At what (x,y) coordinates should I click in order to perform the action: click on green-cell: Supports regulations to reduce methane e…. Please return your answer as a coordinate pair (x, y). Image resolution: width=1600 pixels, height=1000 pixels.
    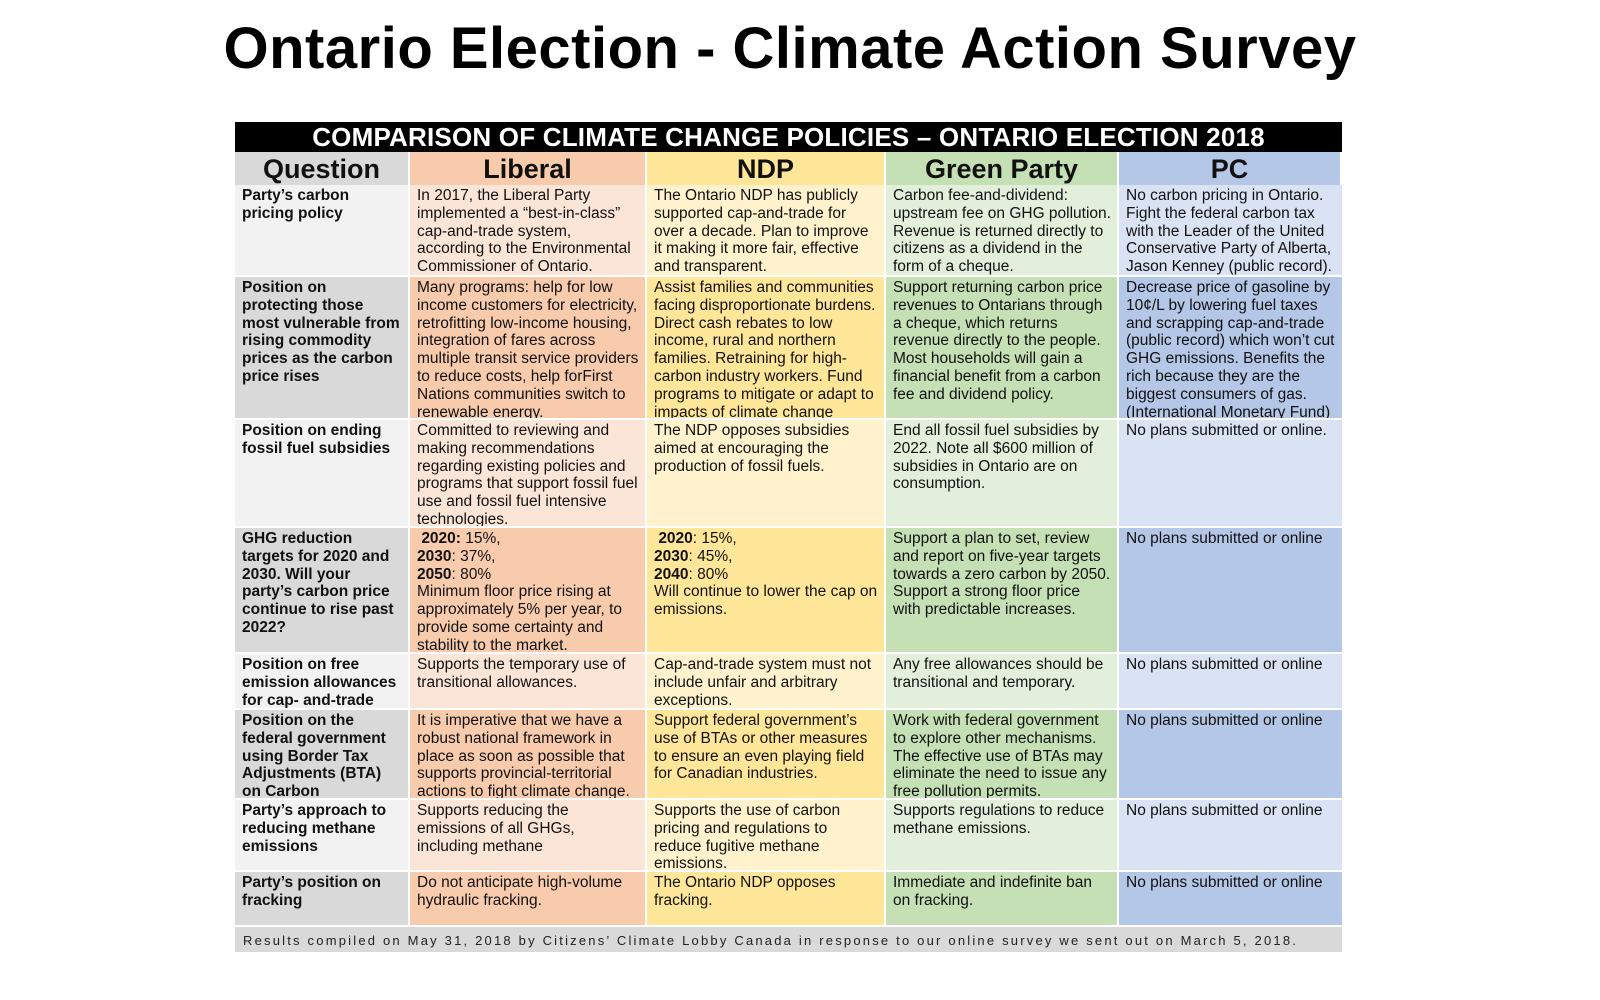
    Looking at the image, I should click on (1002, 836).